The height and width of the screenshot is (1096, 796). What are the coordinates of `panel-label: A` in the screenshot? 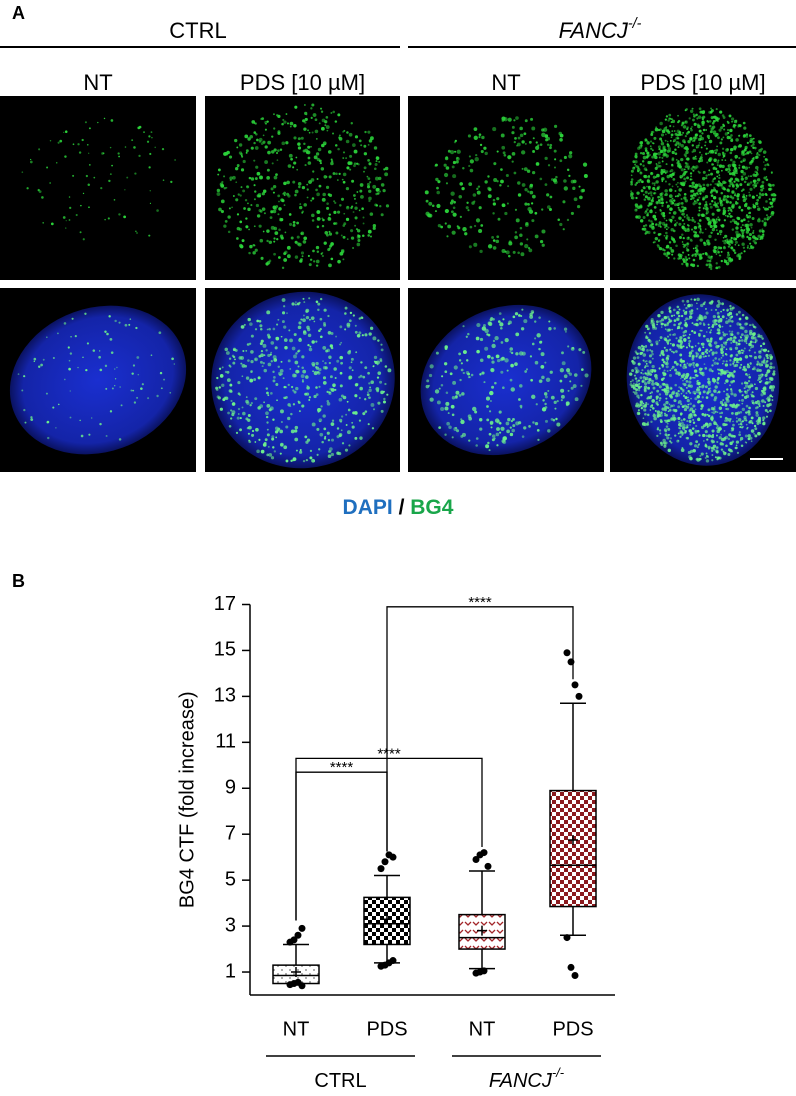 It's located at (18, 13).